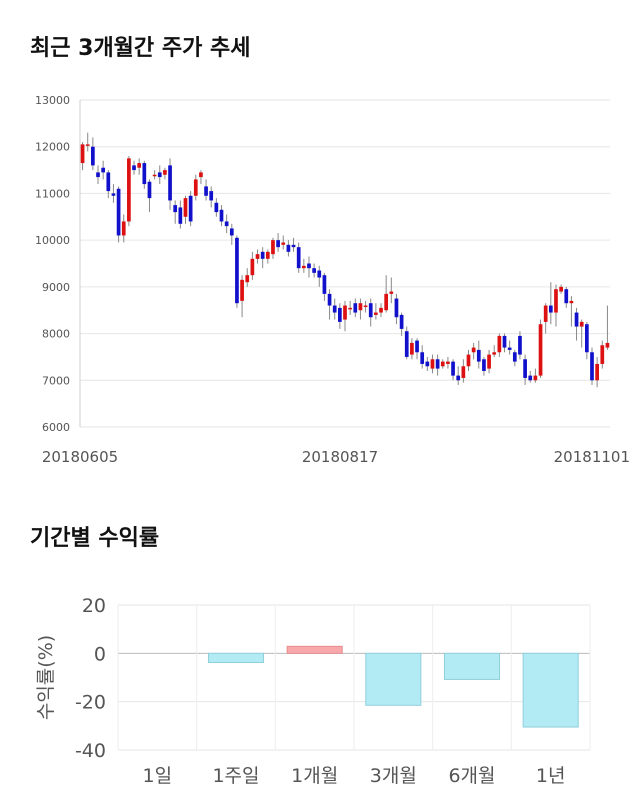 The image size is (640, 810). What do you see at coordinates (52, 240) in the screenshot?
I see `y-tick-label: 10000` at bounding box center [52, 240].